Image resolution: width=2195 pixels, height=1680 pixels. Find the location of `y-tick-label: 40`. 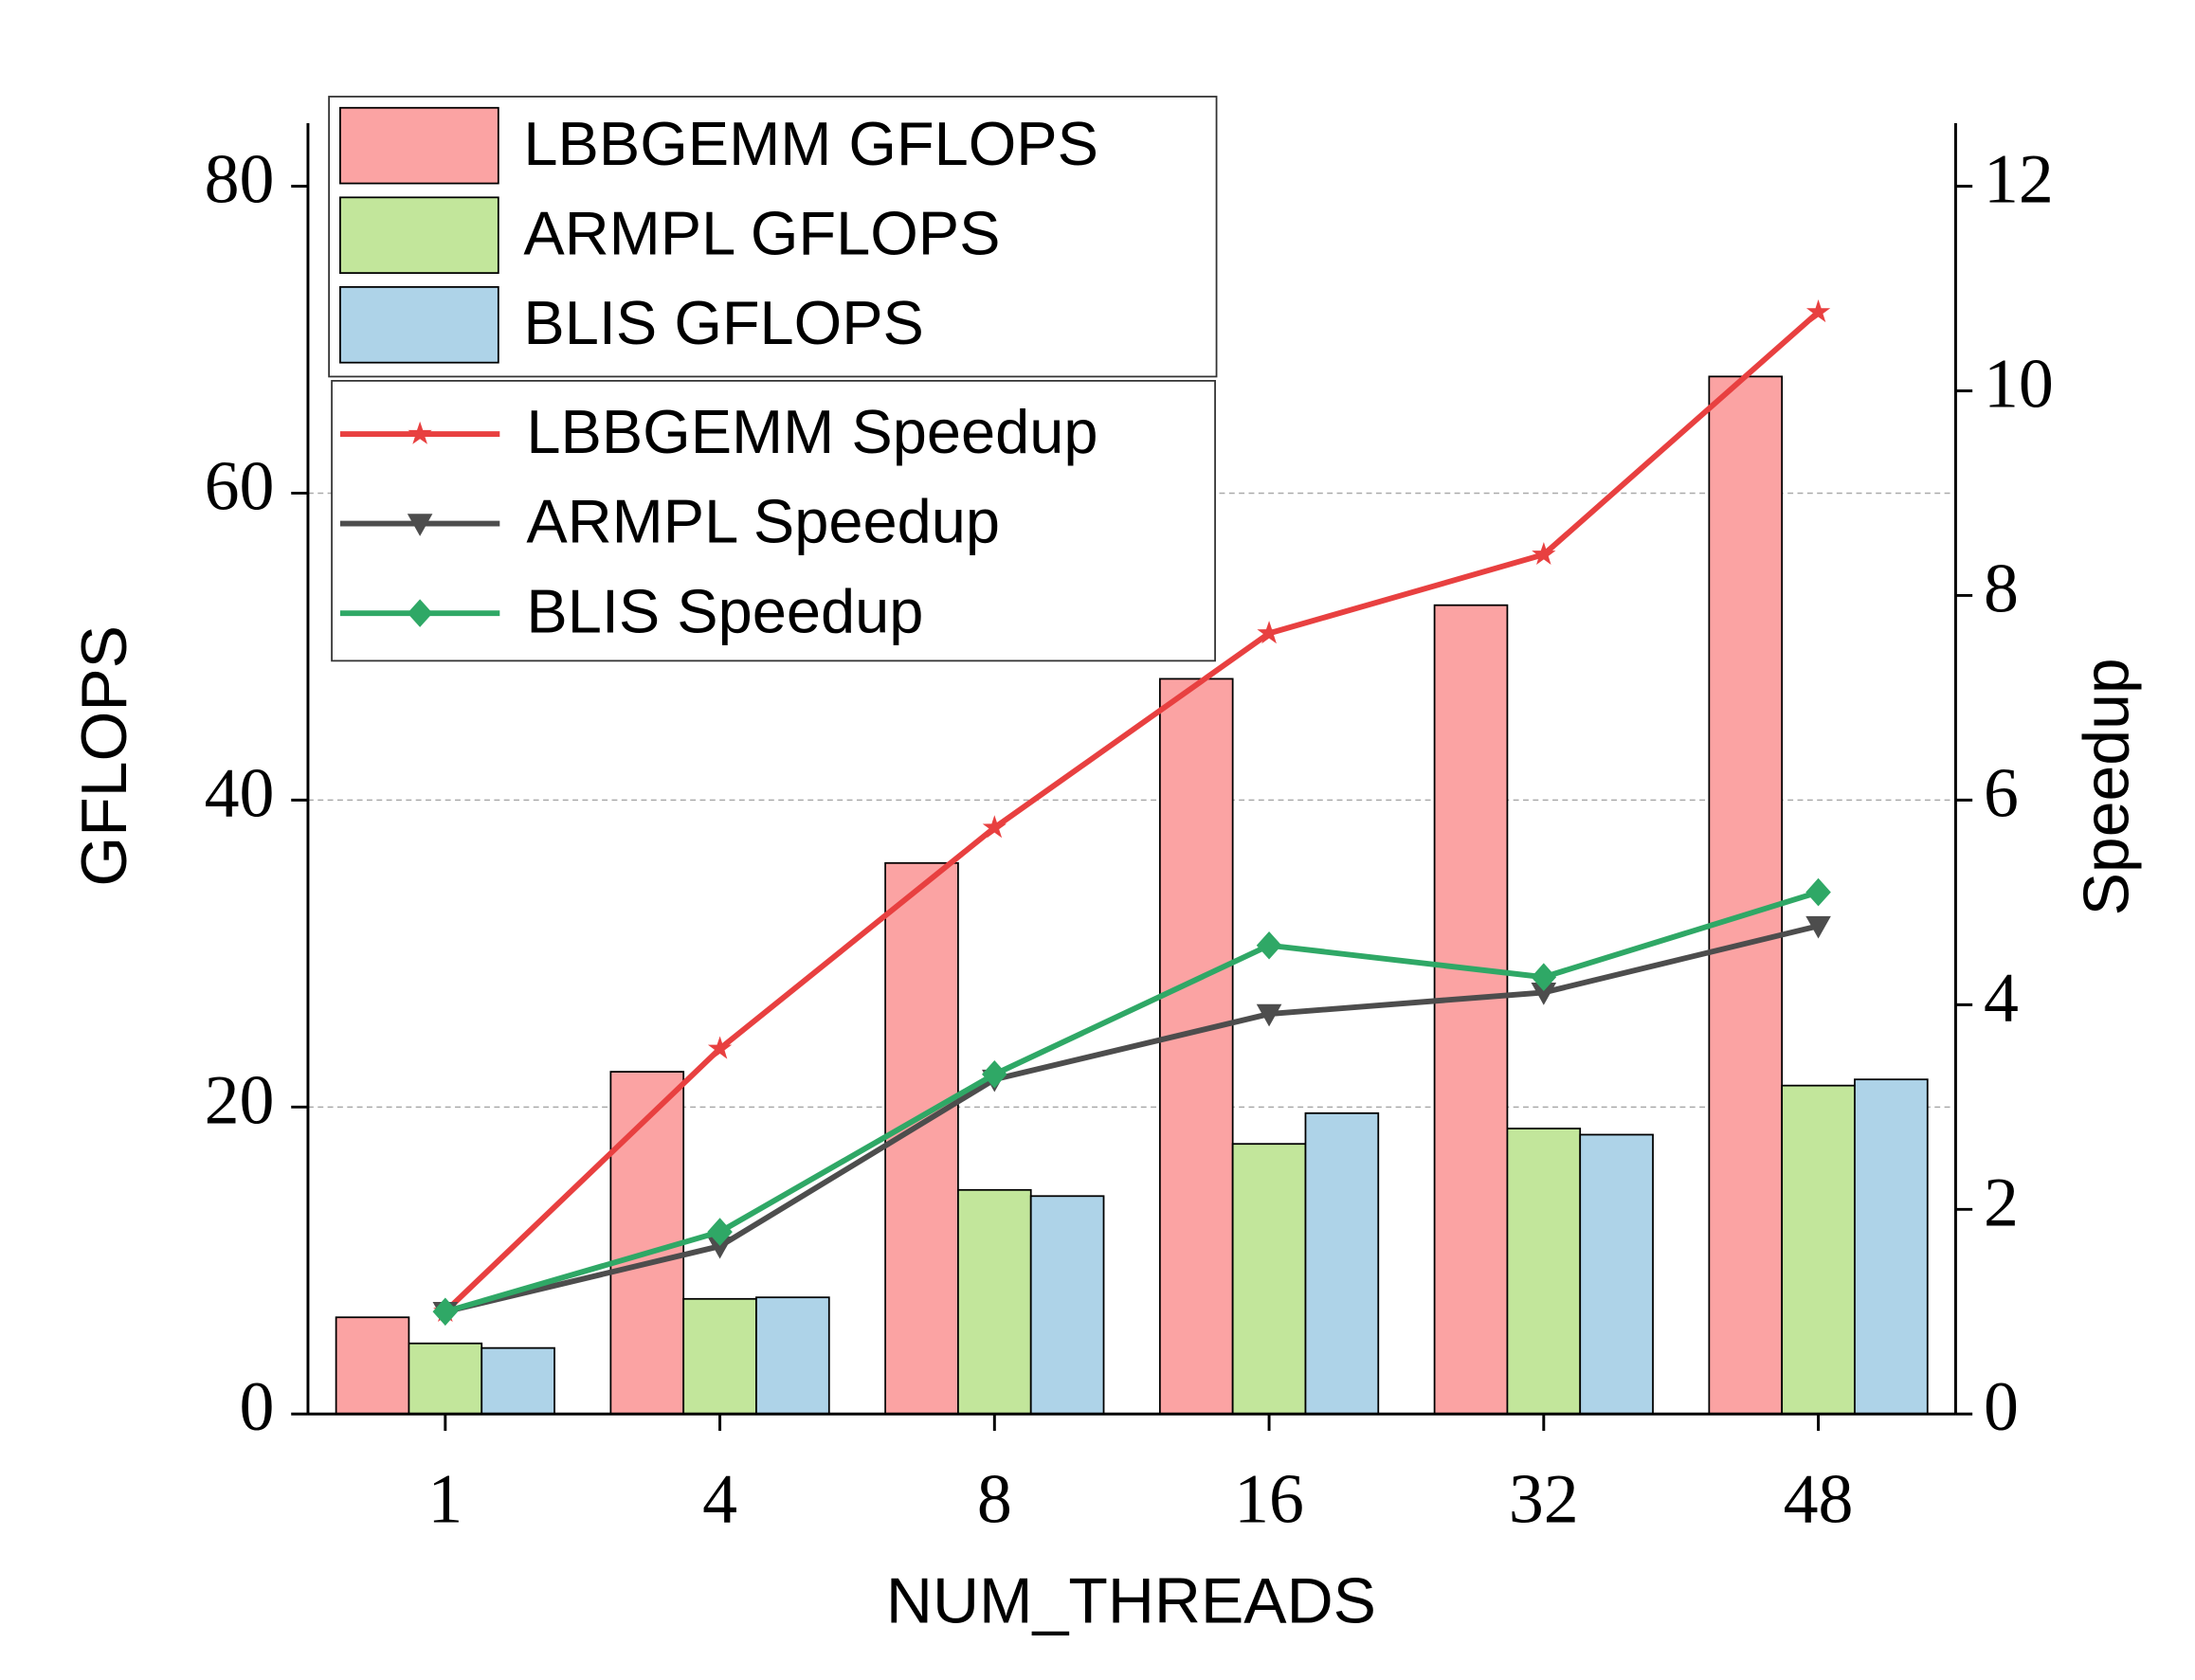

y-tick-label: 40 is located at coordinates (240, 792).